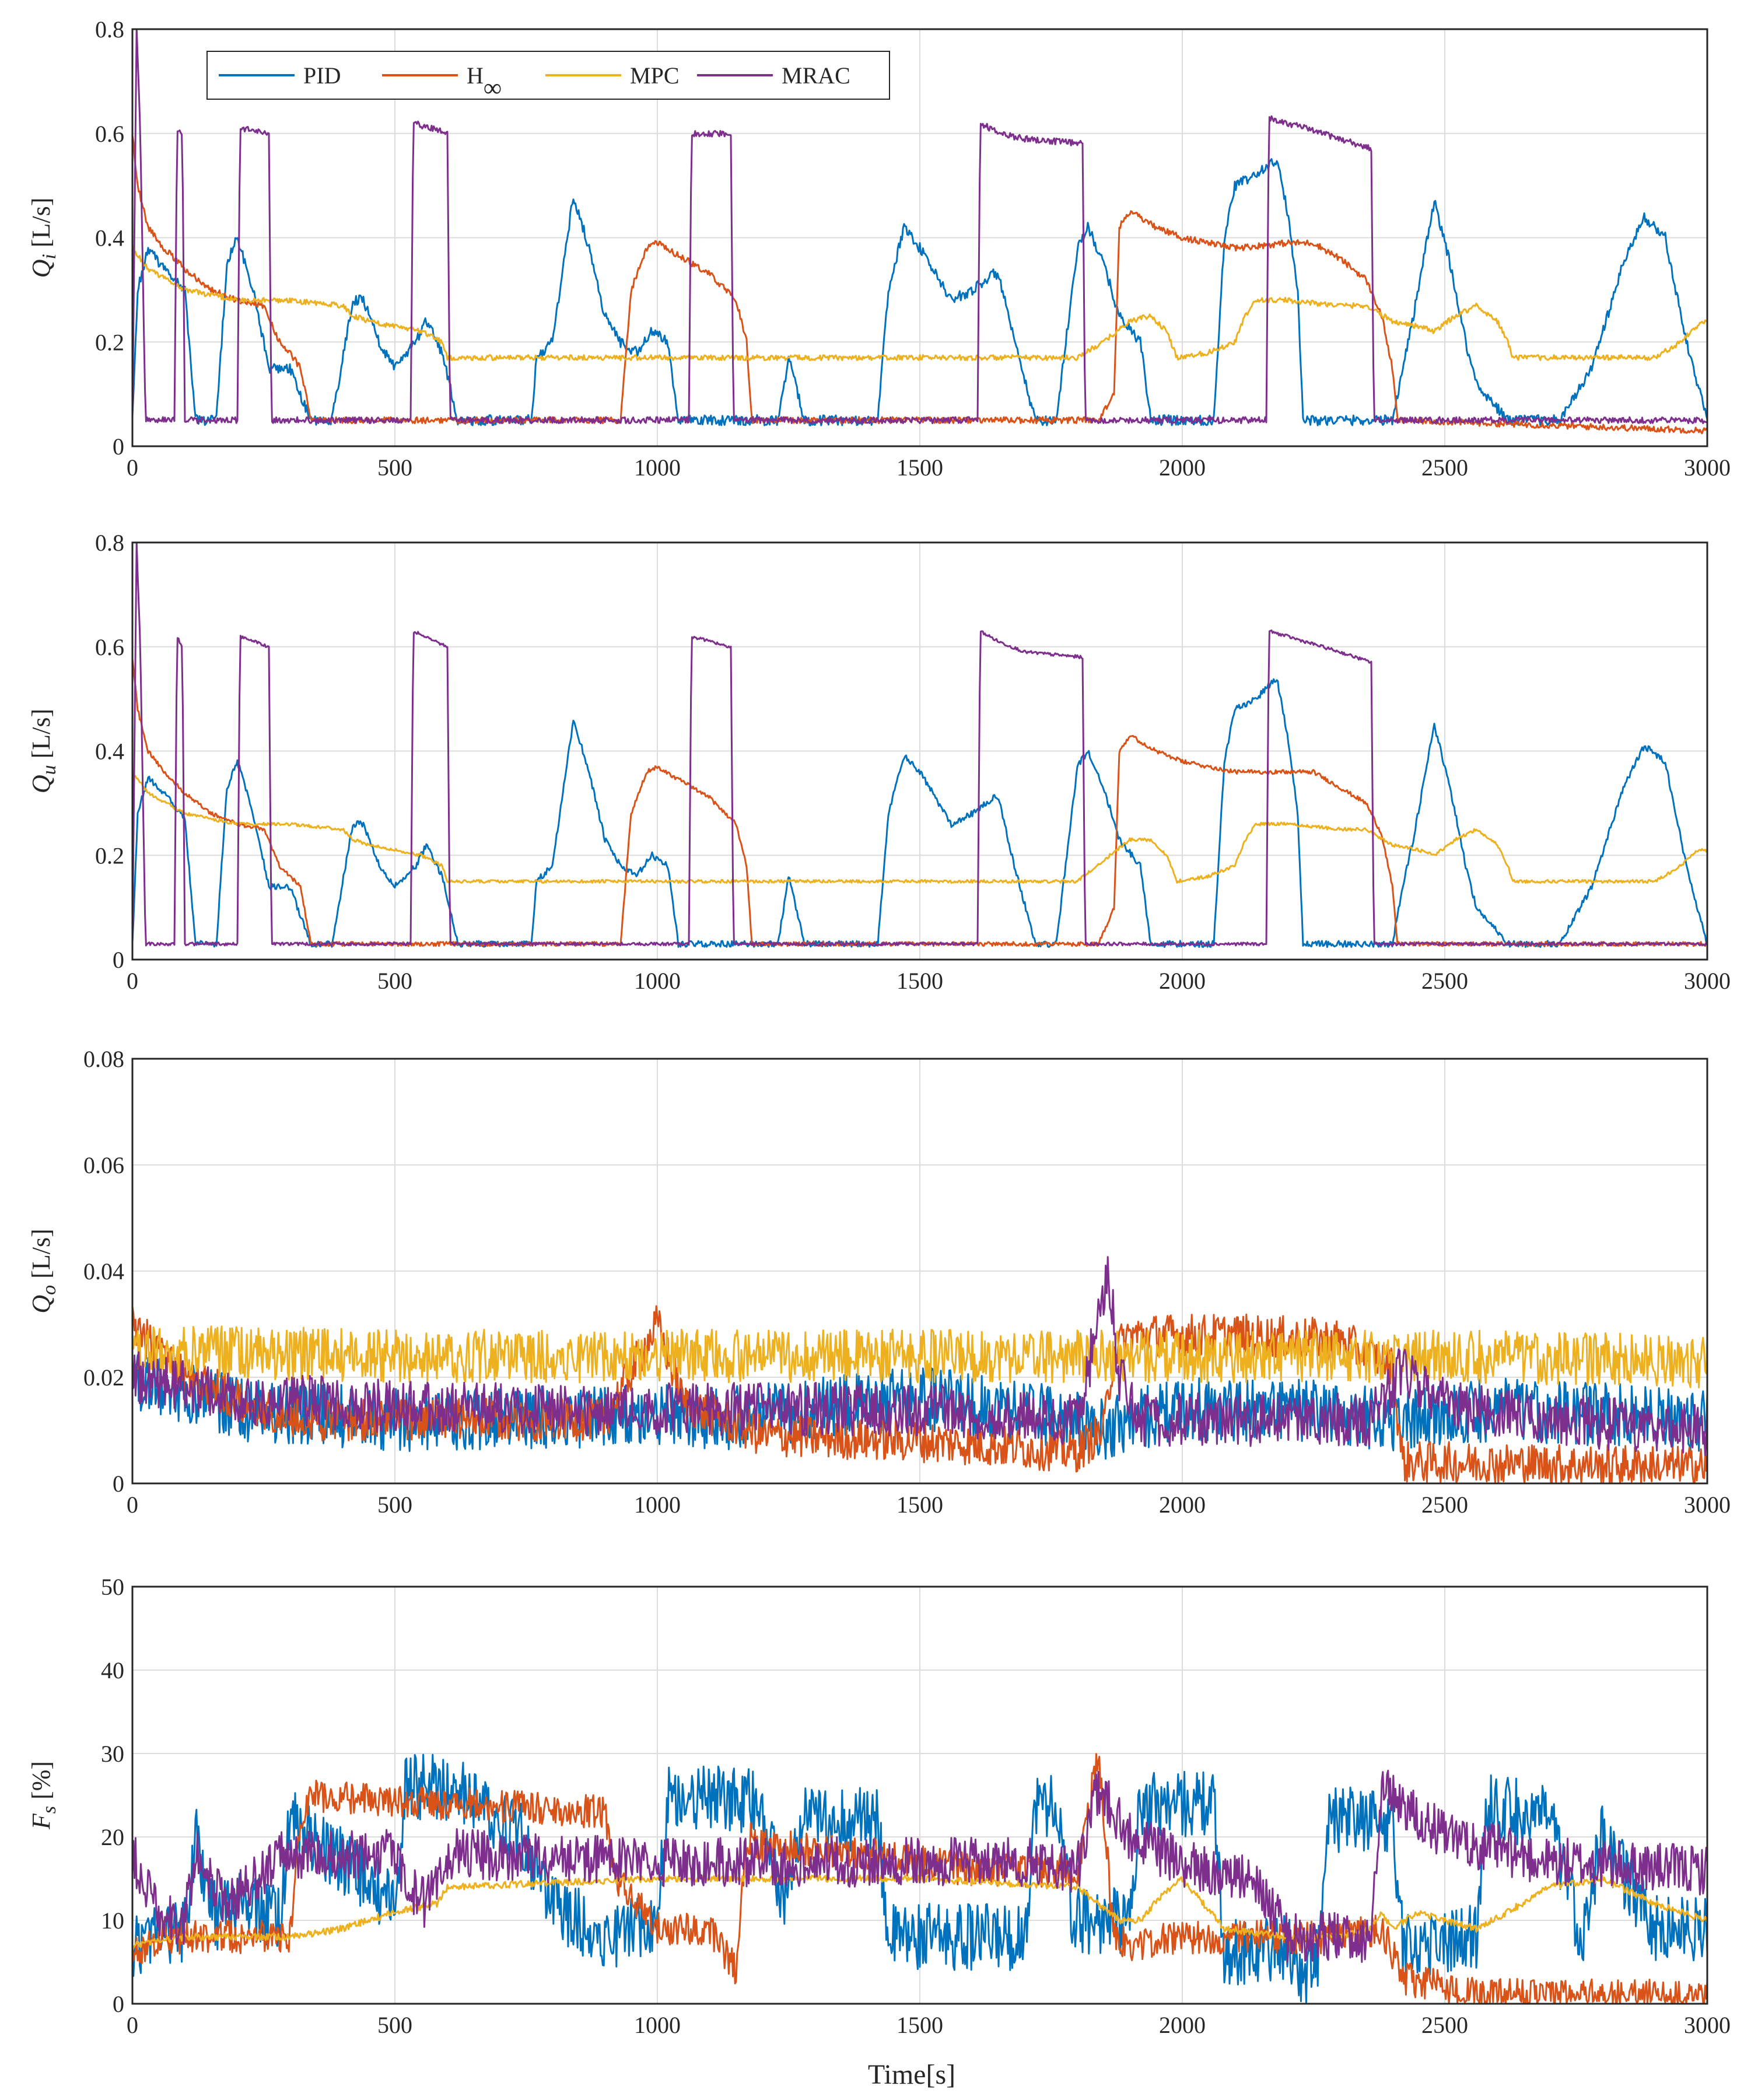  What do you see at coordinates (41, 1783) in the screenshot?
I see `y-axis-units: [%]` at bounding box center [41, 1783].